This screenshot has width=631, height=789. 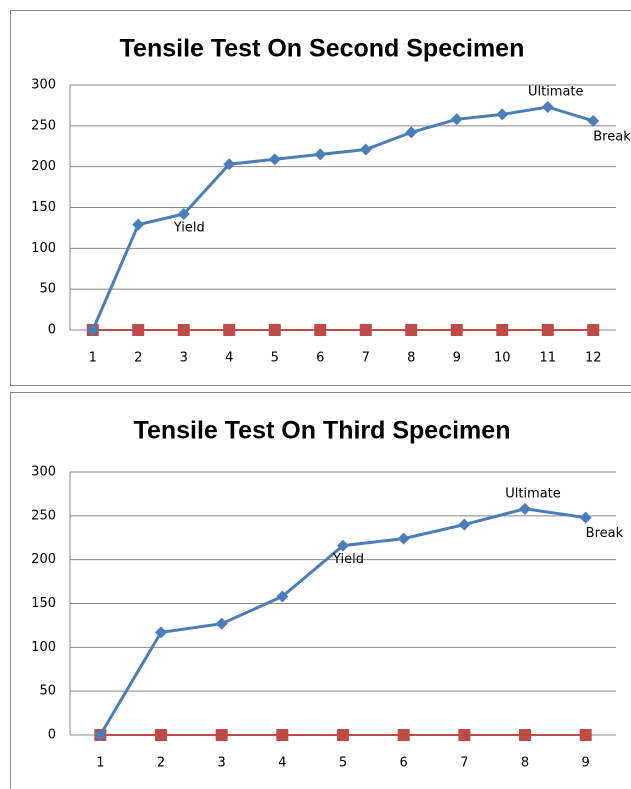 I want to click on x-tick-label: 11, so click(x=547, y=358).